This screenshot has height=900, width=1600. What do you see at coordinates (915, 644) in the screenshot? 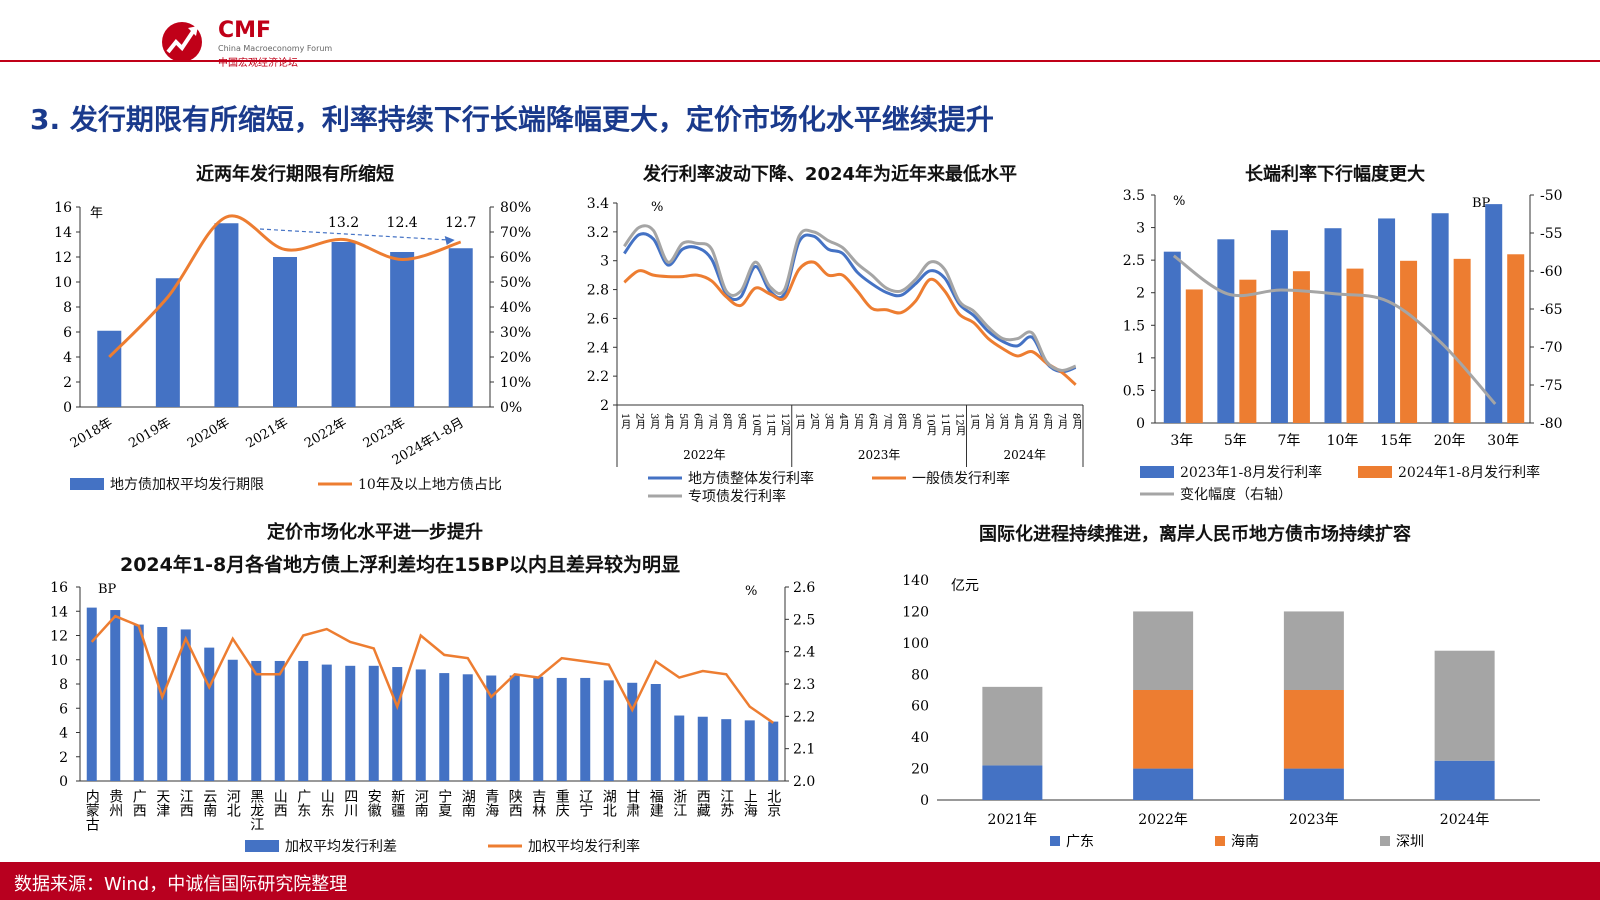
I see `c5-ytick: 100` at bounding box center [915, 644].